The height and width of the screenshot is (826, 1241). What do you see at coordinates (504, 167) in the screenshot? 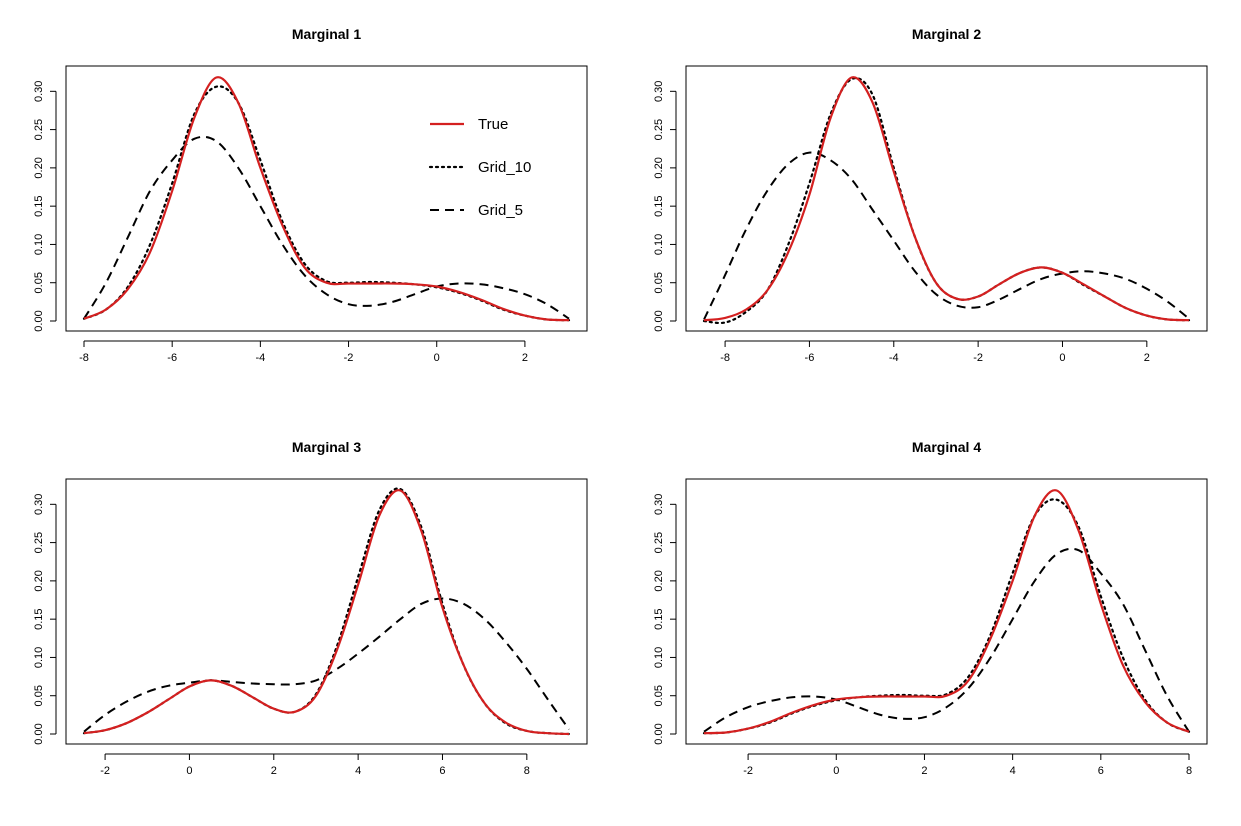
I see `legend-label: Grid_10` at bounding box center [504, 167].